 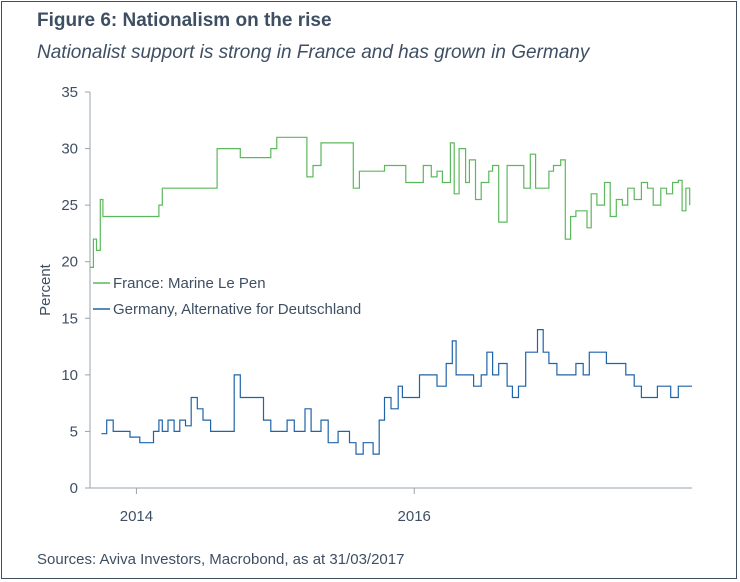 What do you see at coordinates (69, 318) in the screenshot?
I see `y-tick-label: 15` at bounding box center [69, 318].